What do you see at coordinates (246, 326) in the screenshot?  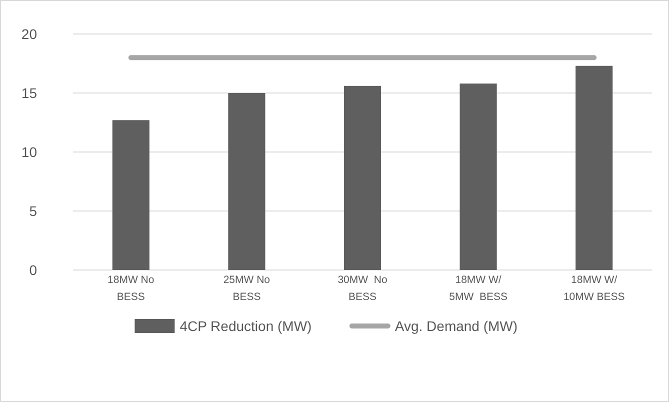 I see `legend-label: 4CP Reduction (MW)` at bounding box center [246, 326].